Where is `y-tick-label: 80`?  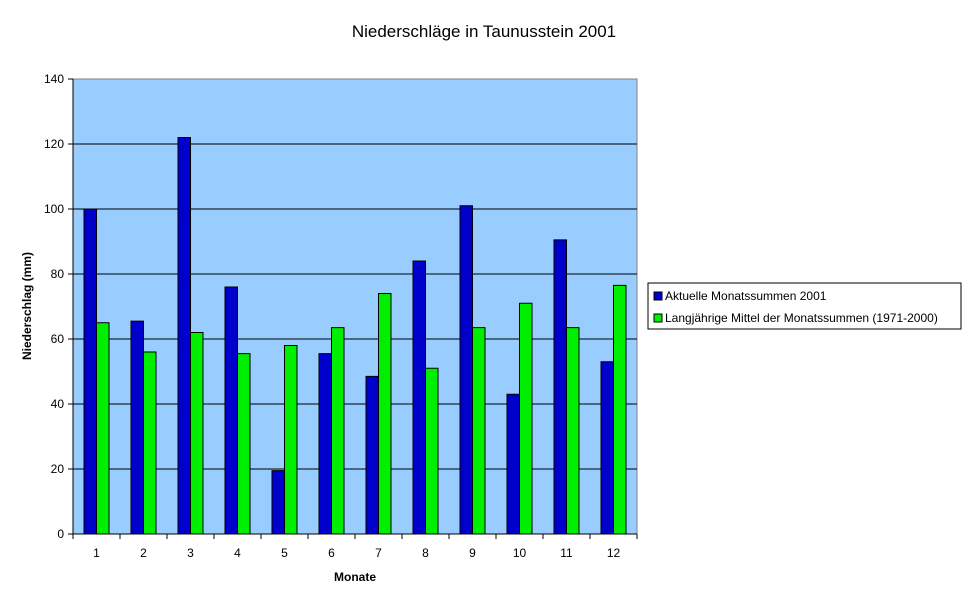 y-tick-label: 80 is located at coordinates (58, 274).